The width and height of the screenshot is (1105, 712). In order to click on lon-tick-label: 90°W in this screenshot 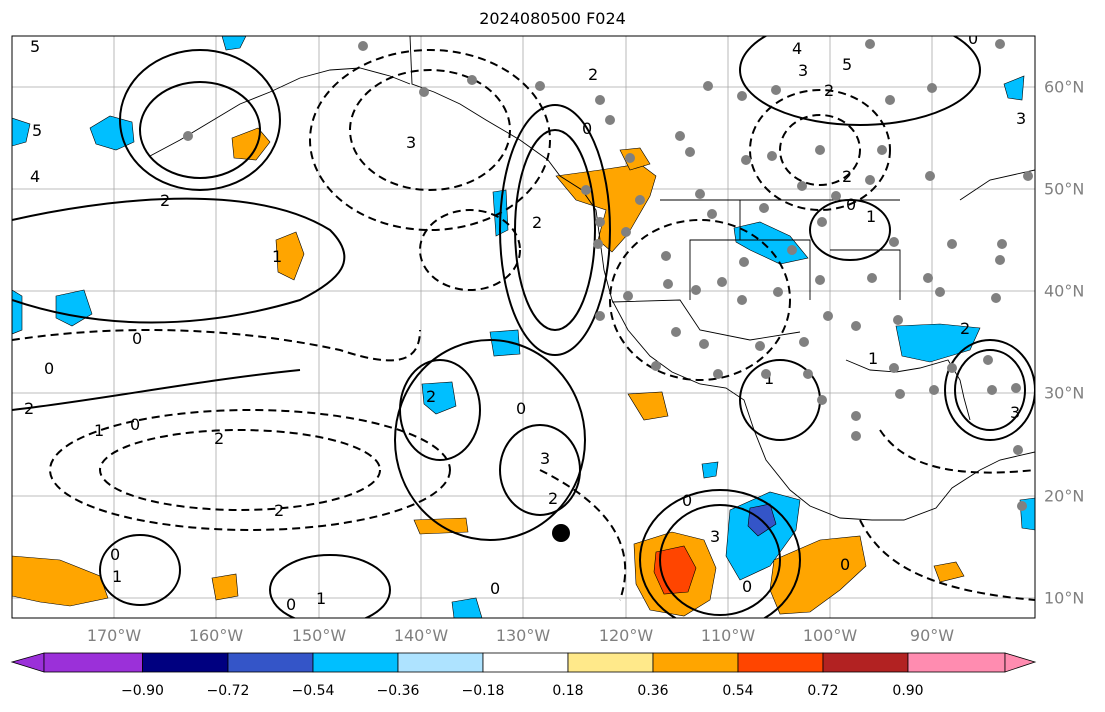, I will do `click(932, 635)`.